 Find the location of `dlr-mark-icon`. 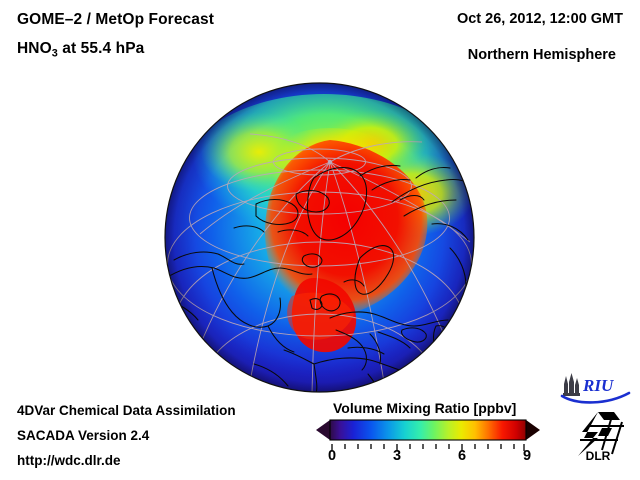

dlr-mark-icon is located at coordinates (601, 434).